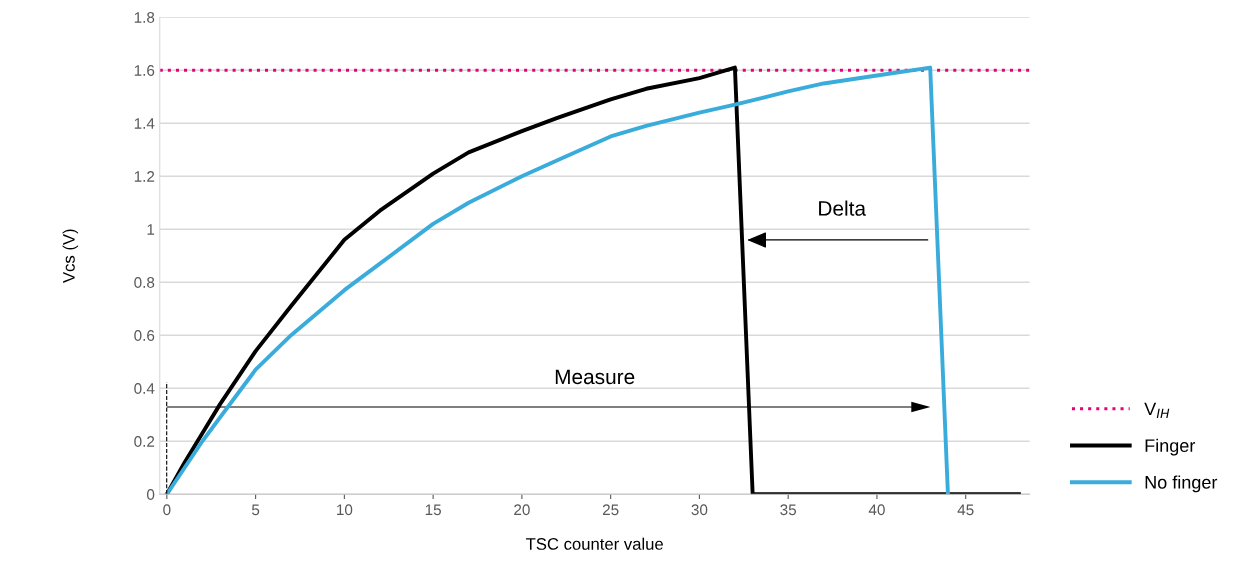 This screenshot has width=1248, height=574. I want to click on y-tick-label: 0.2, so click(144, 441).